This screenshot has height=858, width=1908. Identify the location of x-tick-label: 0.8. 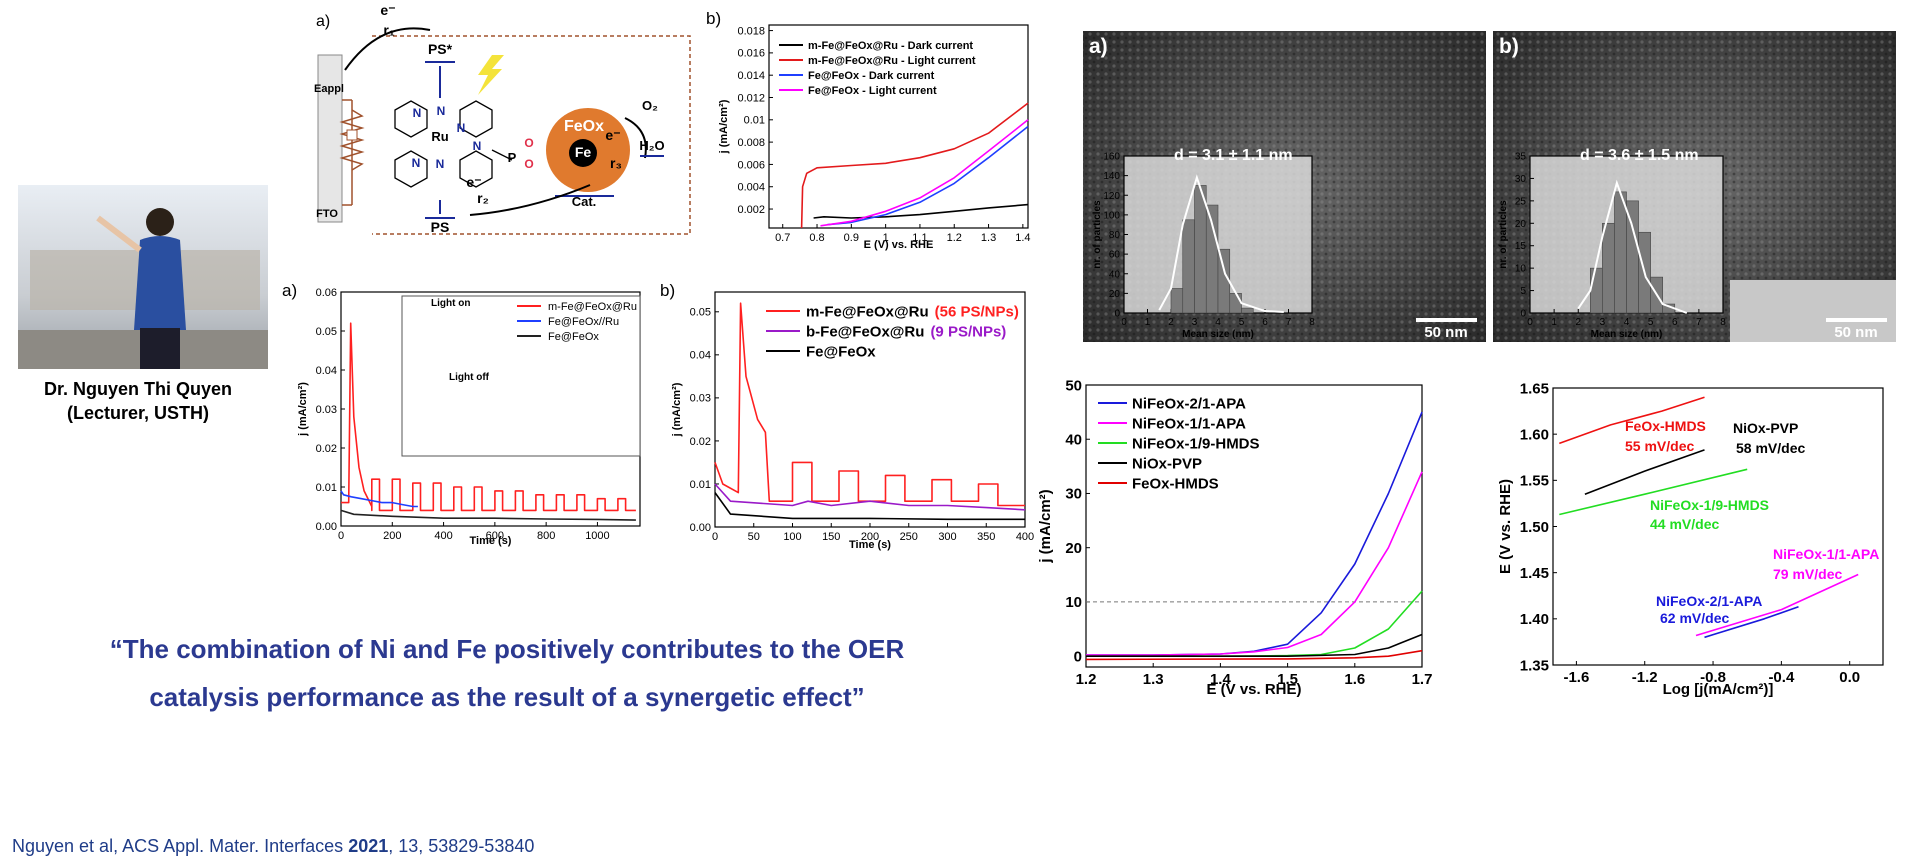
(816, 238).